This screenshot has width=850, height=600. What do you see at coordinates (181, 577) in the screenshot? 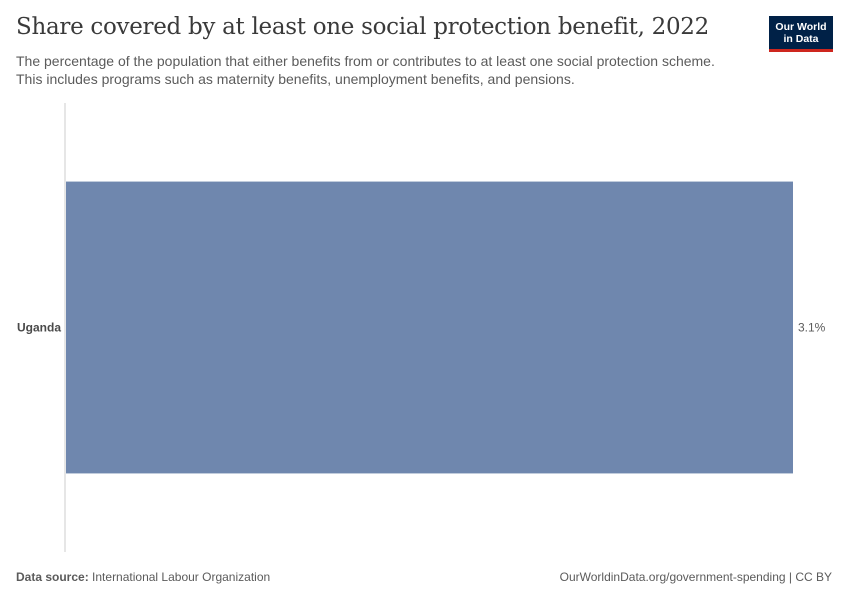
I see `data-source-value: International Labour Organization` at bounding box center [181, 577].